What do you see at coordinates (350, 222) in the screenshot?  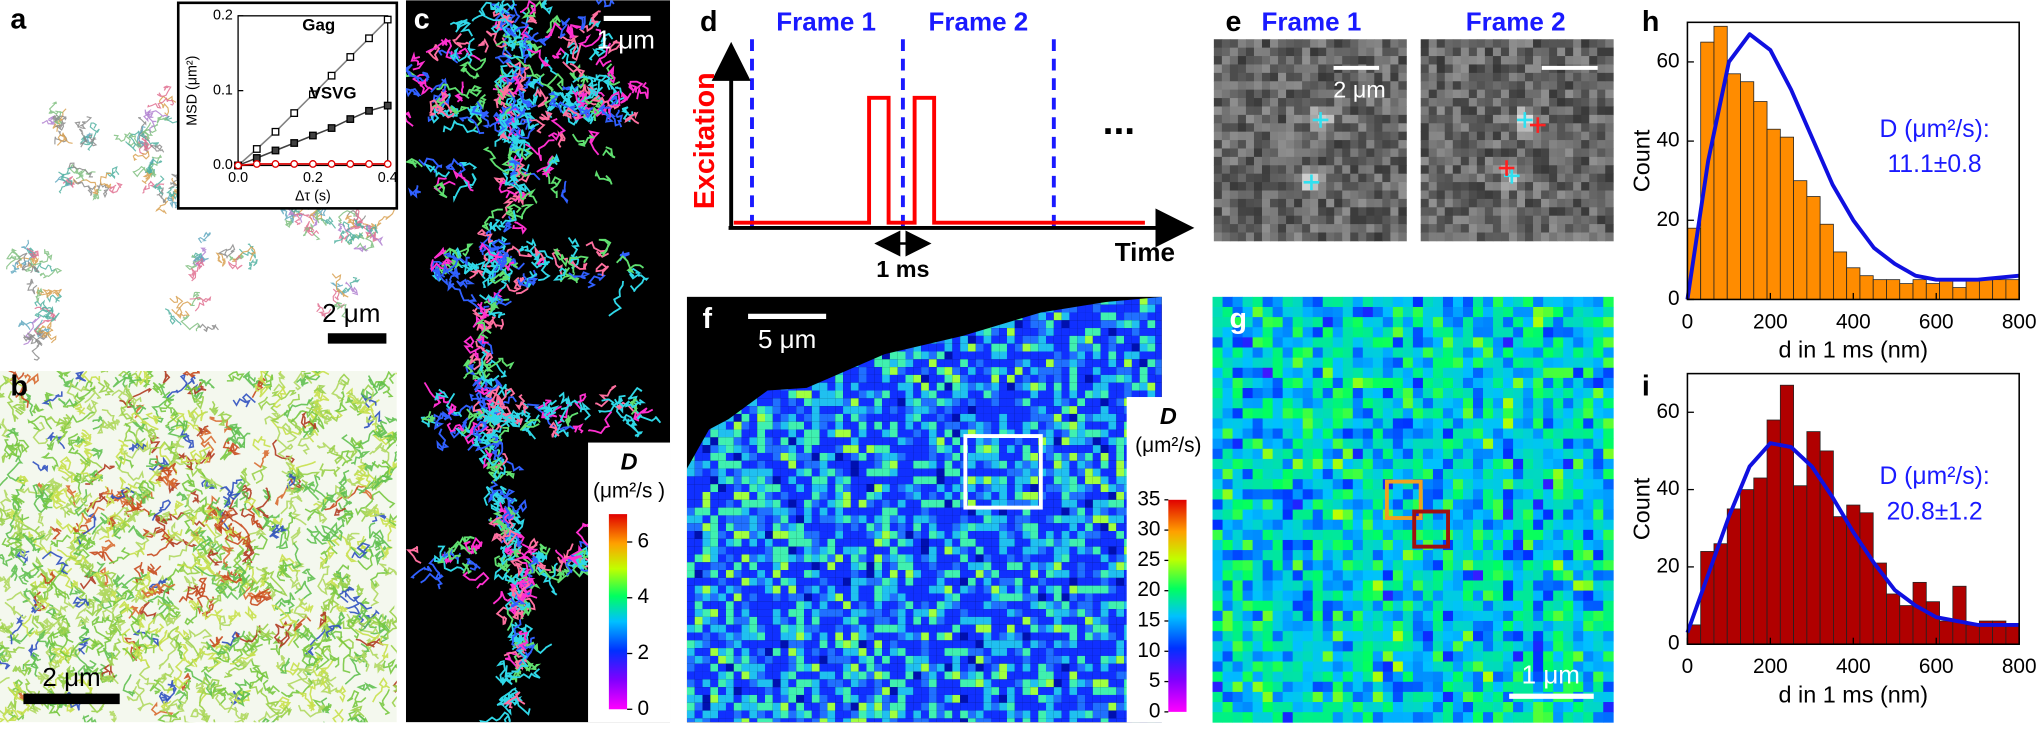 I see `trajectory` at bounding box center [350, 222].